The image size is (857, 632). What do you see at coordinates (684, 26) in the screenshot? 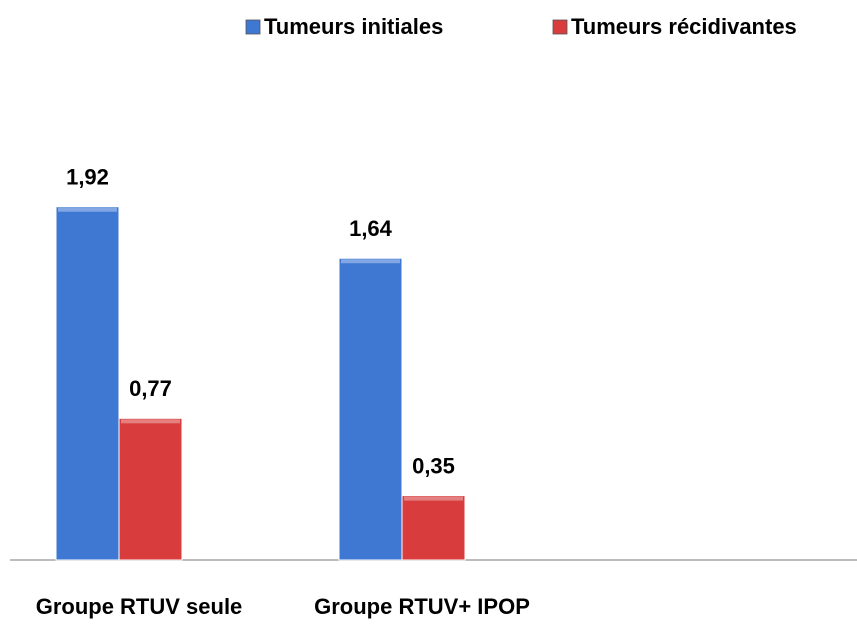
I see `legend-label: Tumeurs récidivantes` at bounding box center [684, 26].